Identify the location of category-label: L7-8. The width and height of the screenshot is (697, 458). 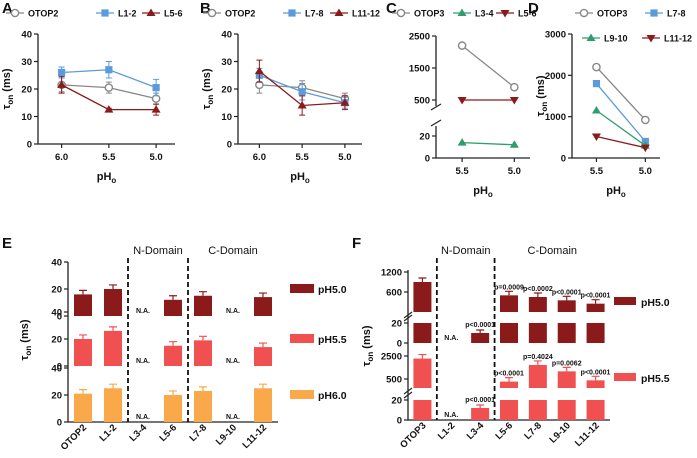
(533, 431).